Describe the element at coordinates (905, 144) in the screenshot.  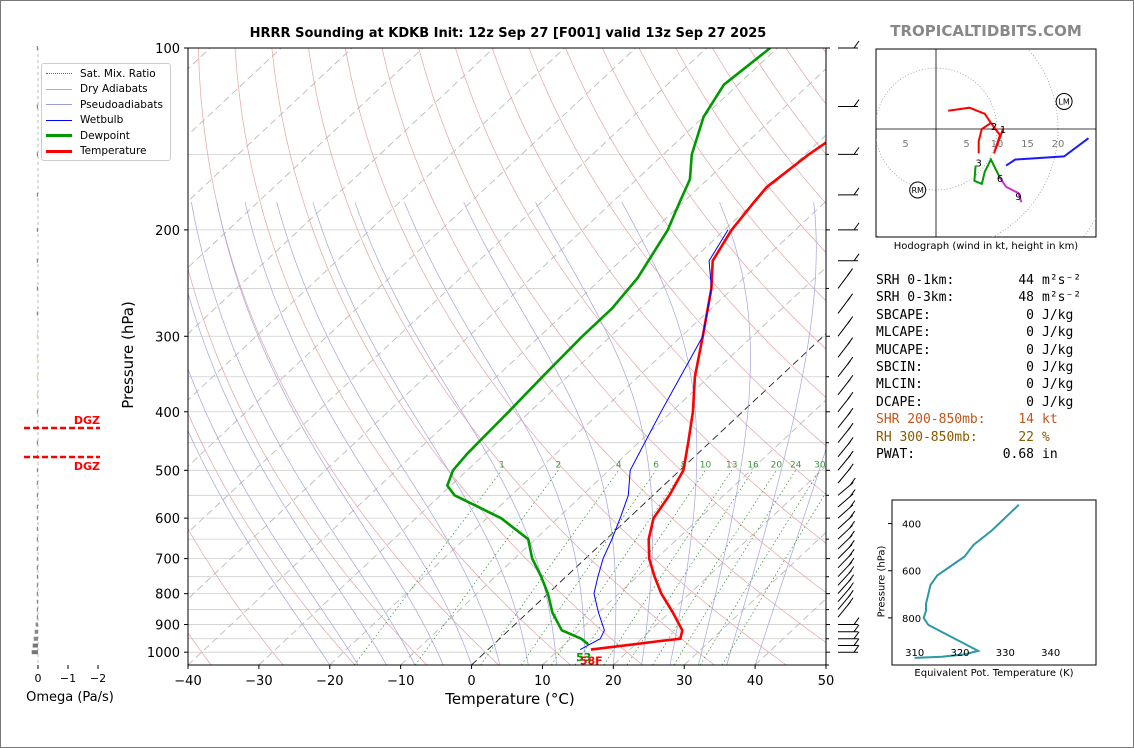
I see `hodograph-ring-label: 5` at that location.